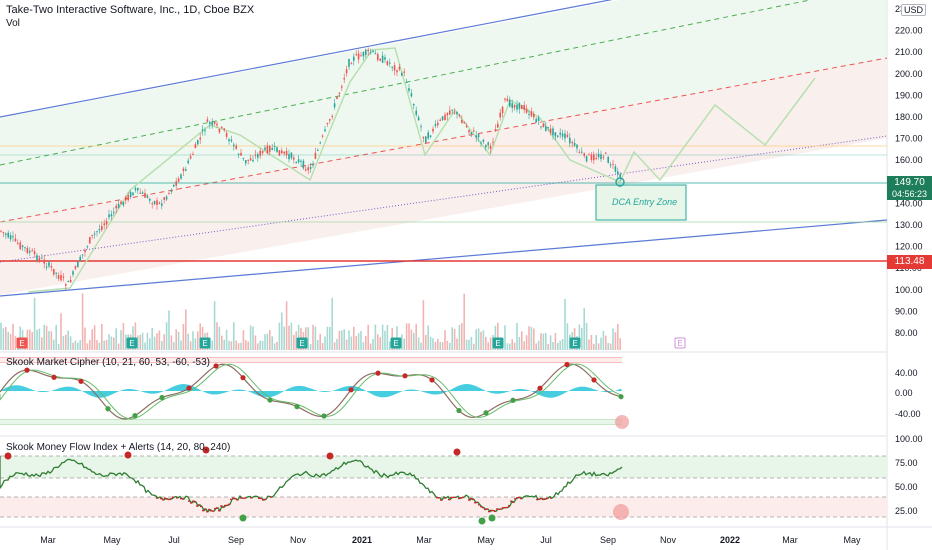 This screenshot has width=932, height=550. Describe the element at coordinates (909, 475) in the screenshot. I see `mfi-axis: 100.00 75.00 50.00 25.00` at that location.